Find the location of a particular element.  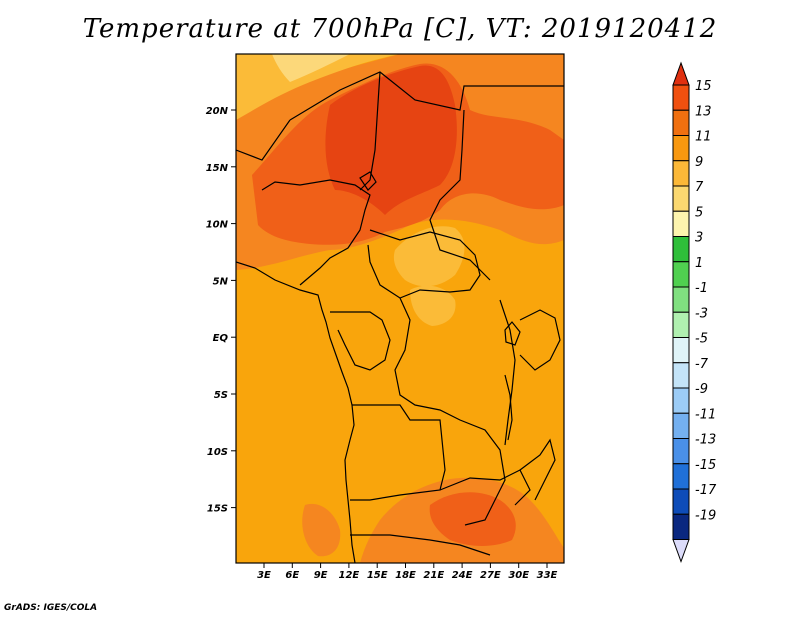

lat-tick-label: 15S is located at coordinates (217, 509).